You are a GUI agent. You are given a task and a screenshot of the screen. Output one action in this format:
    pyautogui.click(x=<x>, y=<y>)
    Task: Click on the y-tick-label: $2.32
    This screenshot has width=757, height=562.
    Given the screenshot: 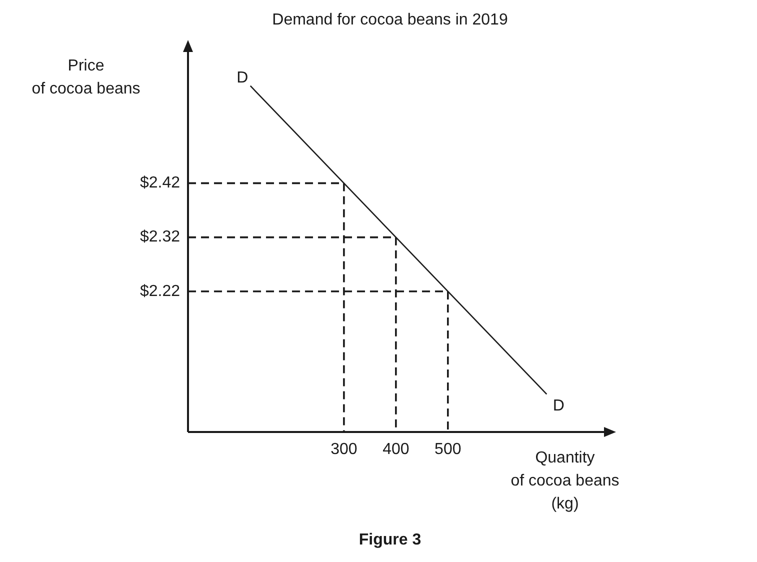 What is the action you would take?
    pyautogui.click(x=160, y=237)
    